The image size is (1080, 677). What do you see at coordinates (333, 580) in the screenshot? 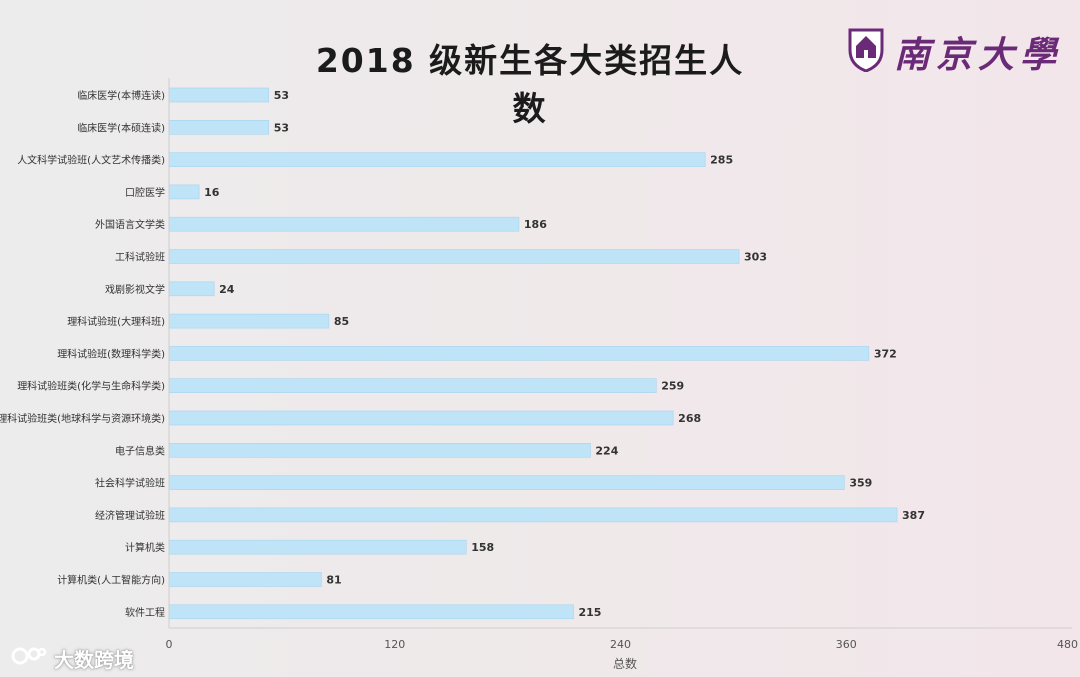
I see `value-label: 81` at bounding box center [333, 580].